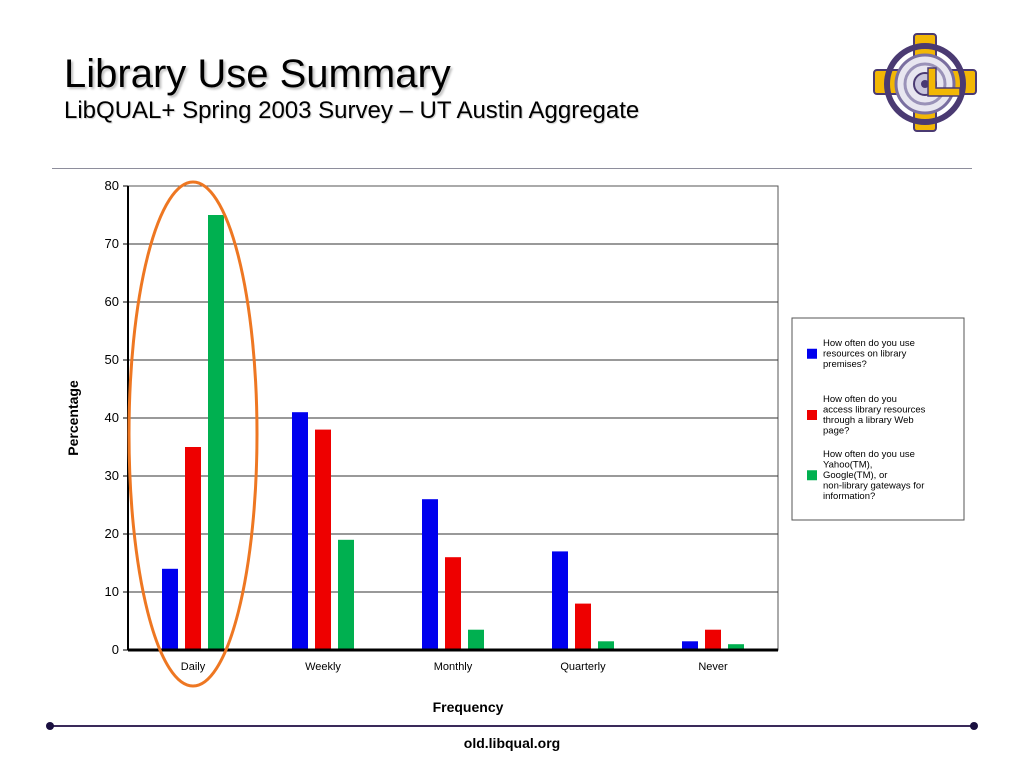 This screenshot has width=1024, height=768. Describe the element at coordinates (512, 726) in the screenshot. I see `footer-divider` at that location.